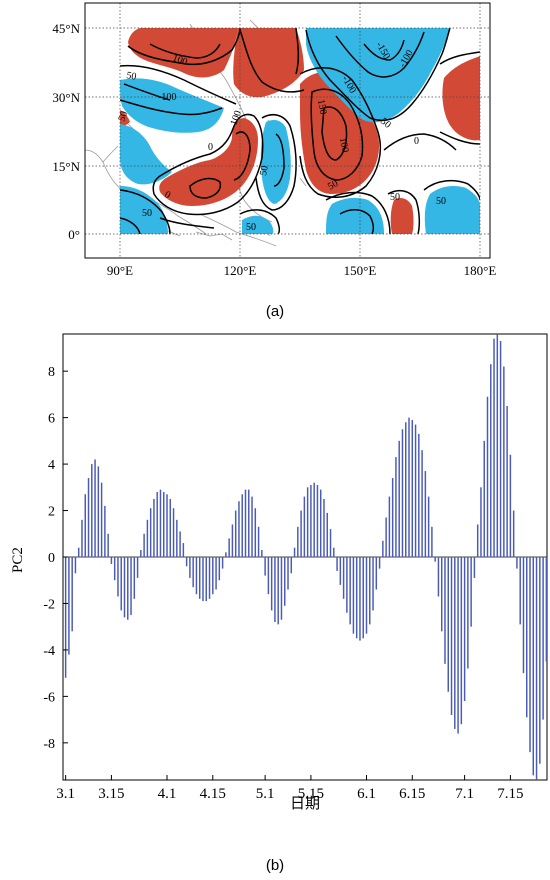 This screenshot has height=880, width=550. I want to click on x-tick-label: 6.15, so click(412, 794).